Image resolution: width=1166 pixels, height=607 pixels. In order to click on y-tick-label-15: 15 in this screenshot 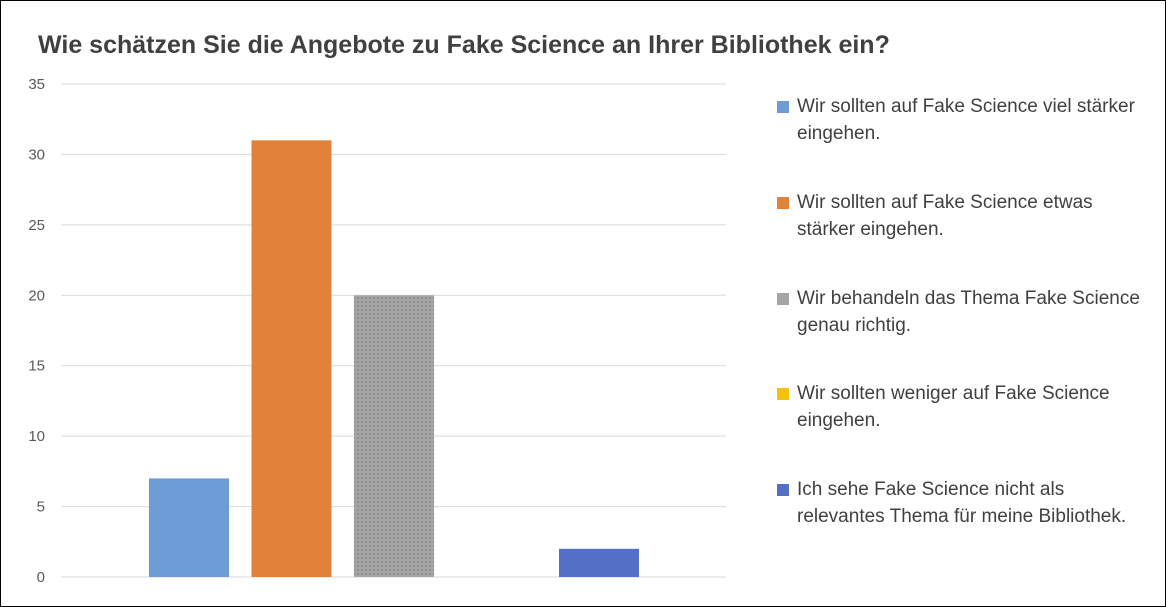, I will do `click(36, 366)`.